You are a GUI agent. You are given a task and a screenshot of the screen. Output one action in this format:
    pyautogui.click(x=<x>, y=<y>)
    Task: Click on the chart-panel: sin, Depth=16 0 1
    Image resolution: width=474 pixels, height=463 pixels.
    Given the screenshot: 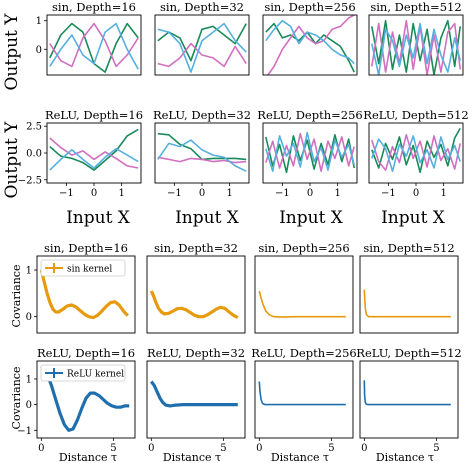 What is the action you would take?
    pyautogui.click(x=89, y=38)
    